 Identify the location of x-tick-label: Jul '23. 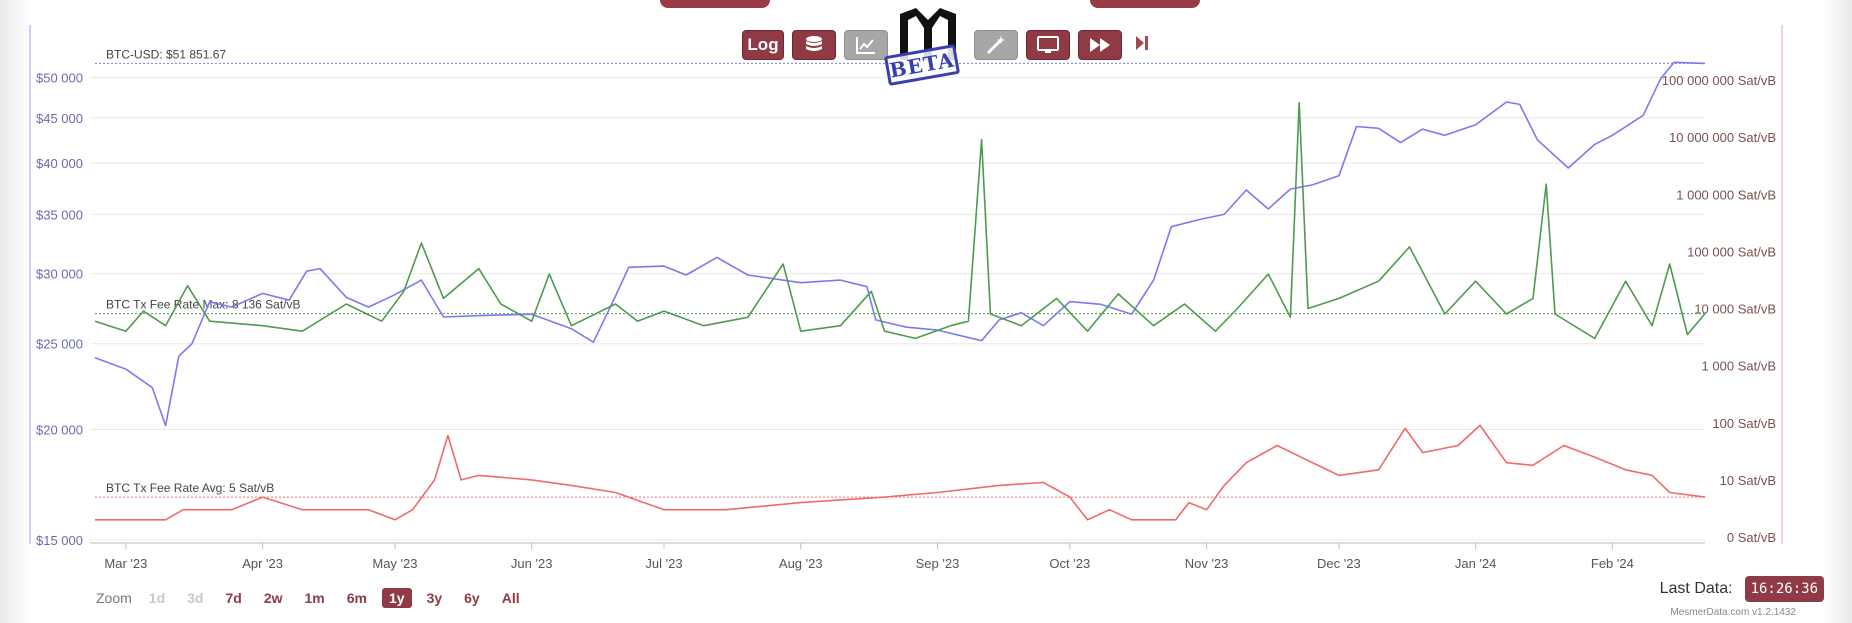
(663, 563).